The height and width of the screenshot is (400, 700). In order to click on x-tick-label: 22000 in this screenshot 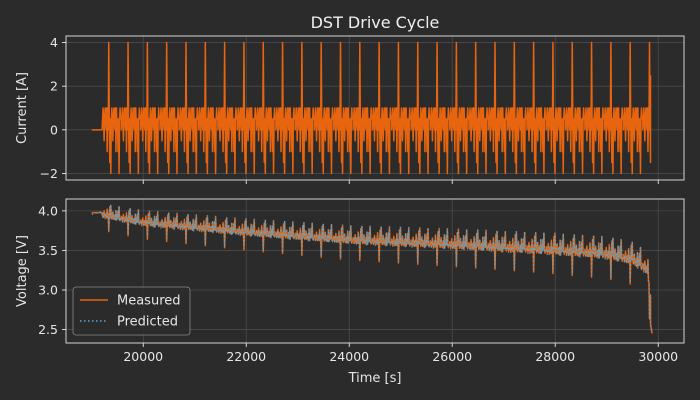, I will do `click(246, 356)`.